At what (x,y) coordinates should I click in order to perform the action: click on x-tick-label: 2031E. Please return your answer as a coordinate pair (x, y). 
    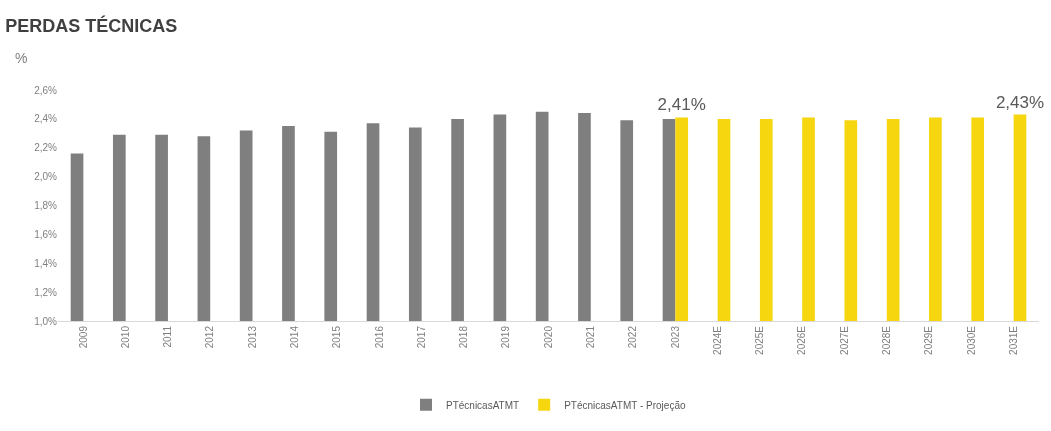
    Looking at the image, I should click on (1013, 340).